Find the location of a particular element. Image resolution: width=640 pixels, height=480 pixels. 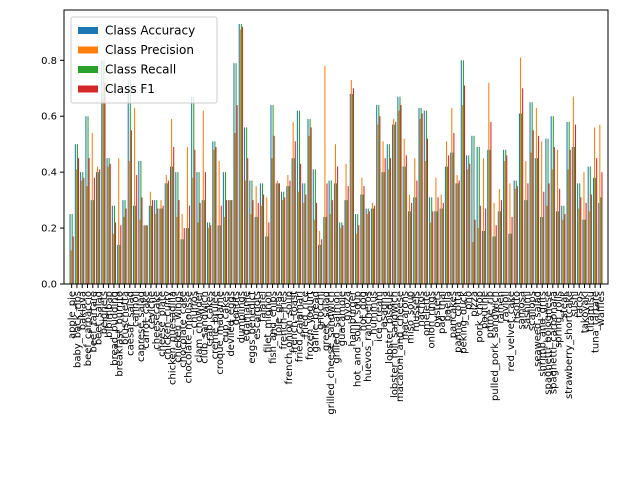

x-tick-label: huevos_rancheros is located at coordinates (368, 336).